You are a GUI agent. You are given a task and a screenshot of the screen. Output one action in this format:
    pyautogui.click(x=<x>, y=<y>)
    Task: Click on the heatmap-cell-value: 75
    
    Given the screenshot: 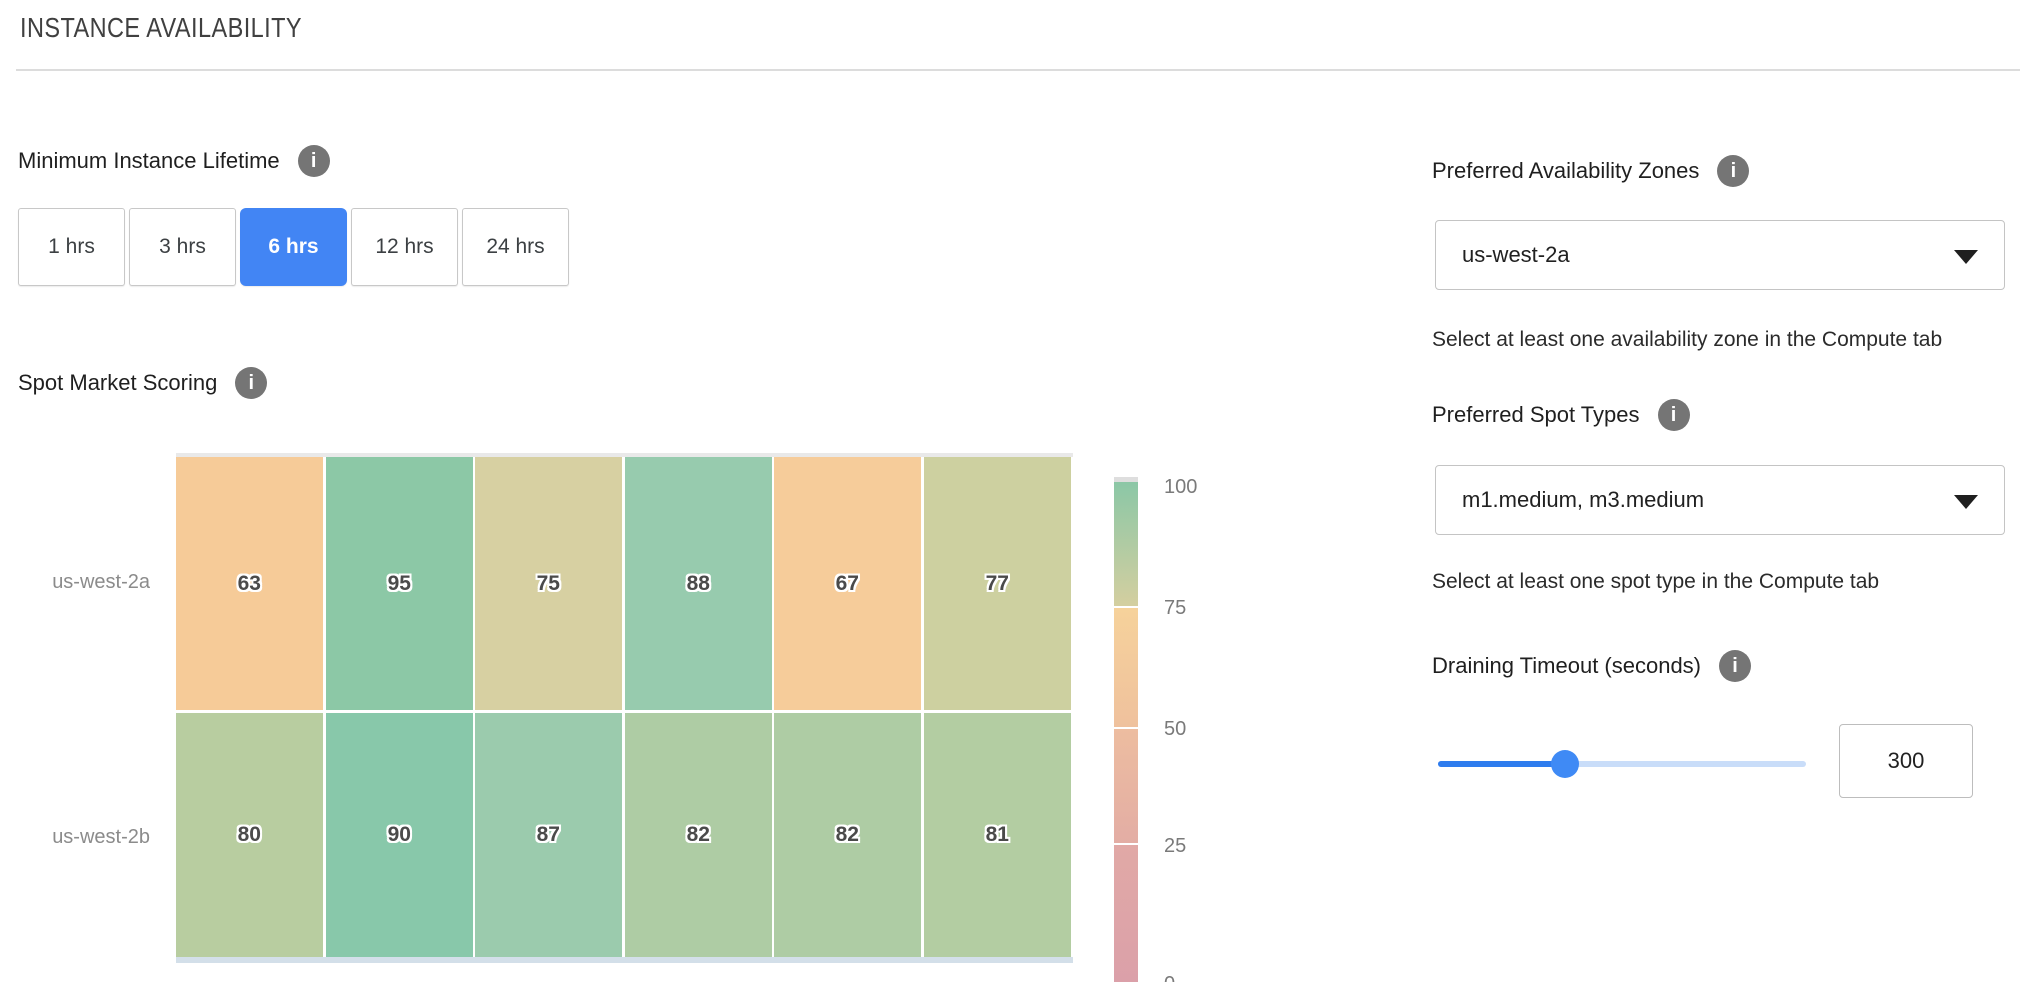 What is the action you would take?
    pyautogui.click(x=548, y=583)
    